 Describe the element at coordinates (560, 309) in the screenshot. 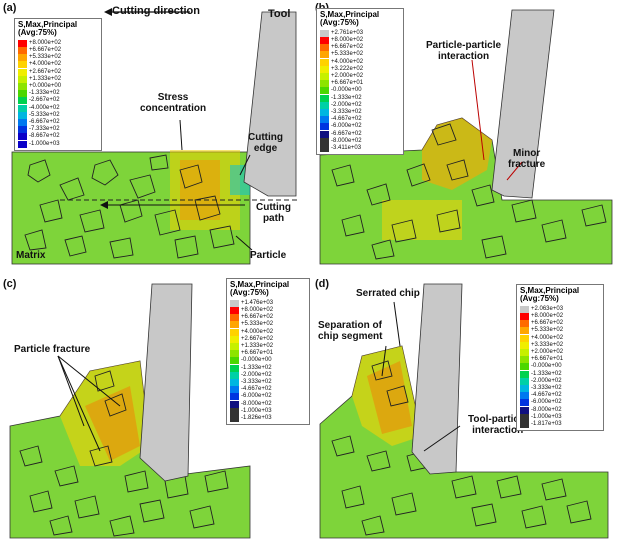

I see `legend-row: +2.063e+03` at that location.